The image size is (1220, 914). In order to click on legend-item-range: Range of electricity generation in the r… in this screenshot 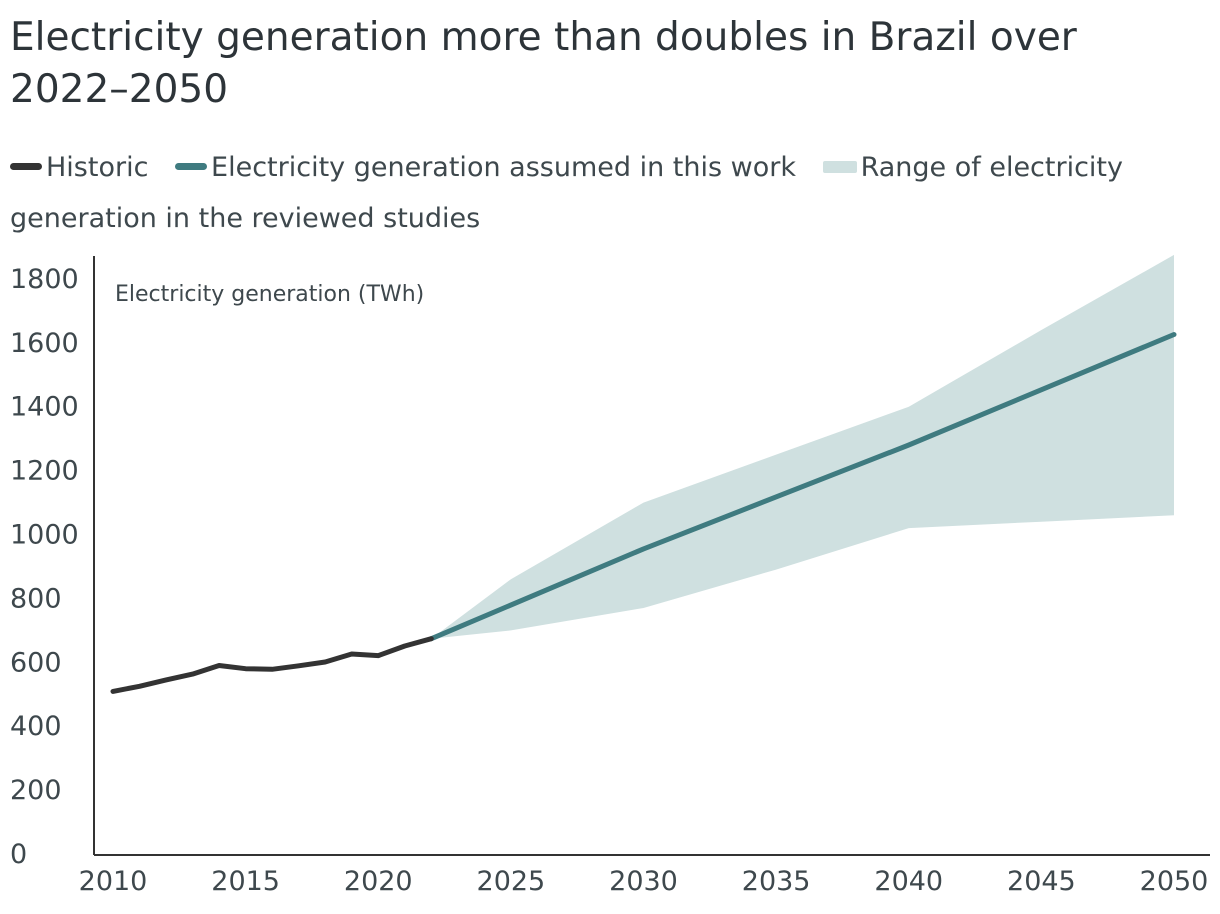, I will do `click(566, 193)`.